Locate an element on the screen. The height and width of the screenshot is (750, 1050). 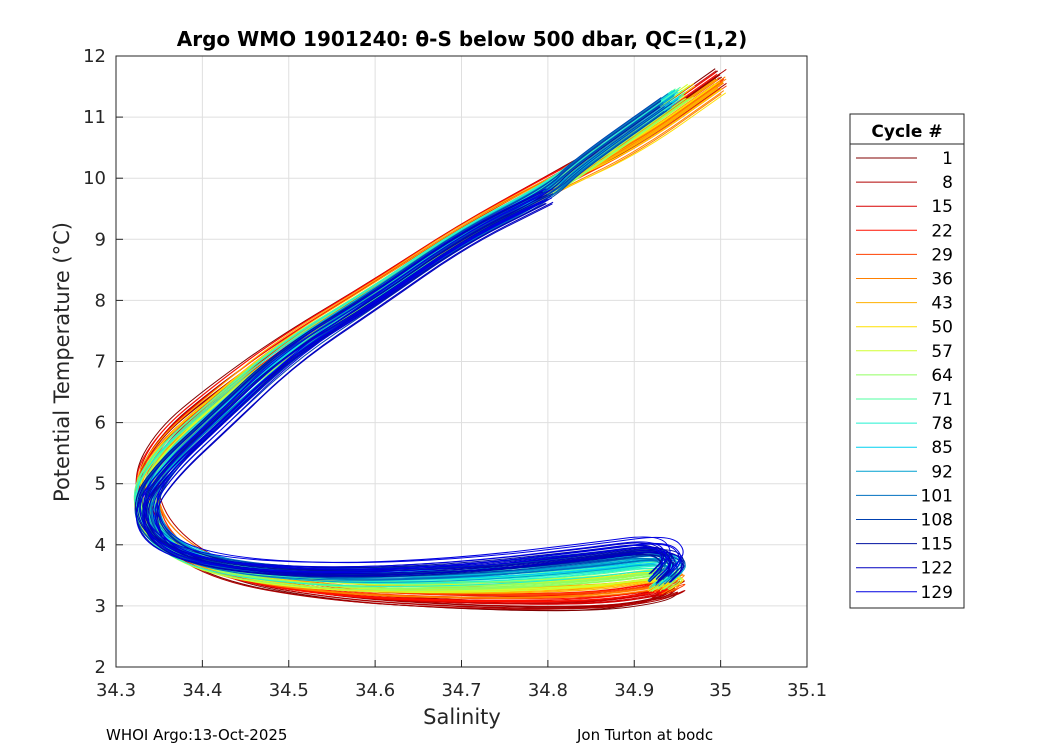
y-tick-label: 4 is located at coordinates (100, 545).